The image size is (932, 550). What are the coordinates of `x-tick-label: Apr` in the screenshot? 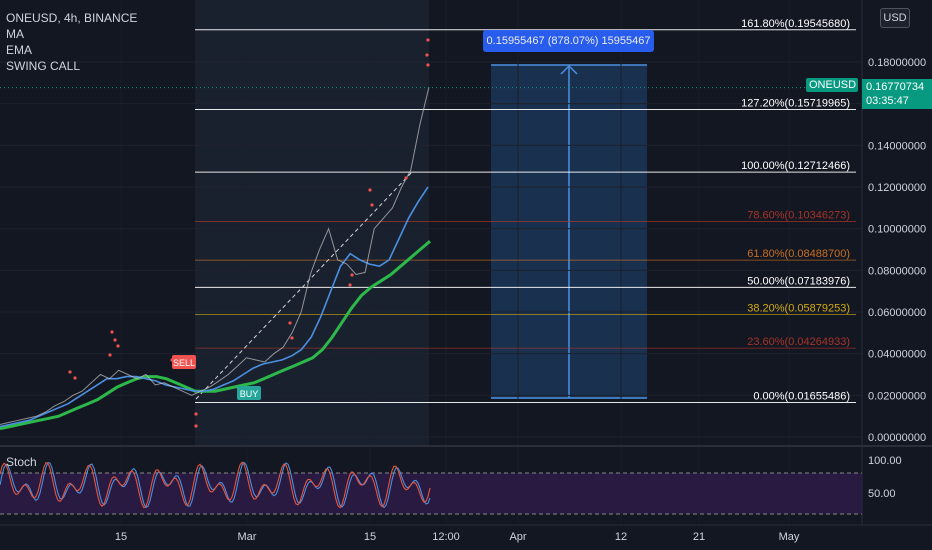 It's located at (517, 537).